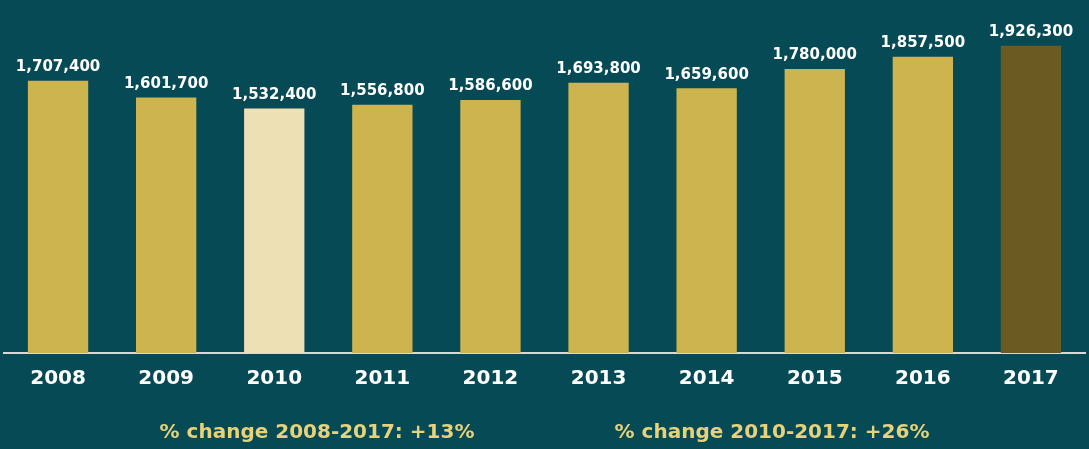 This screenshot has height=449, width=1089. I want to click on data-label: 1,556,800, so click(382, 90).